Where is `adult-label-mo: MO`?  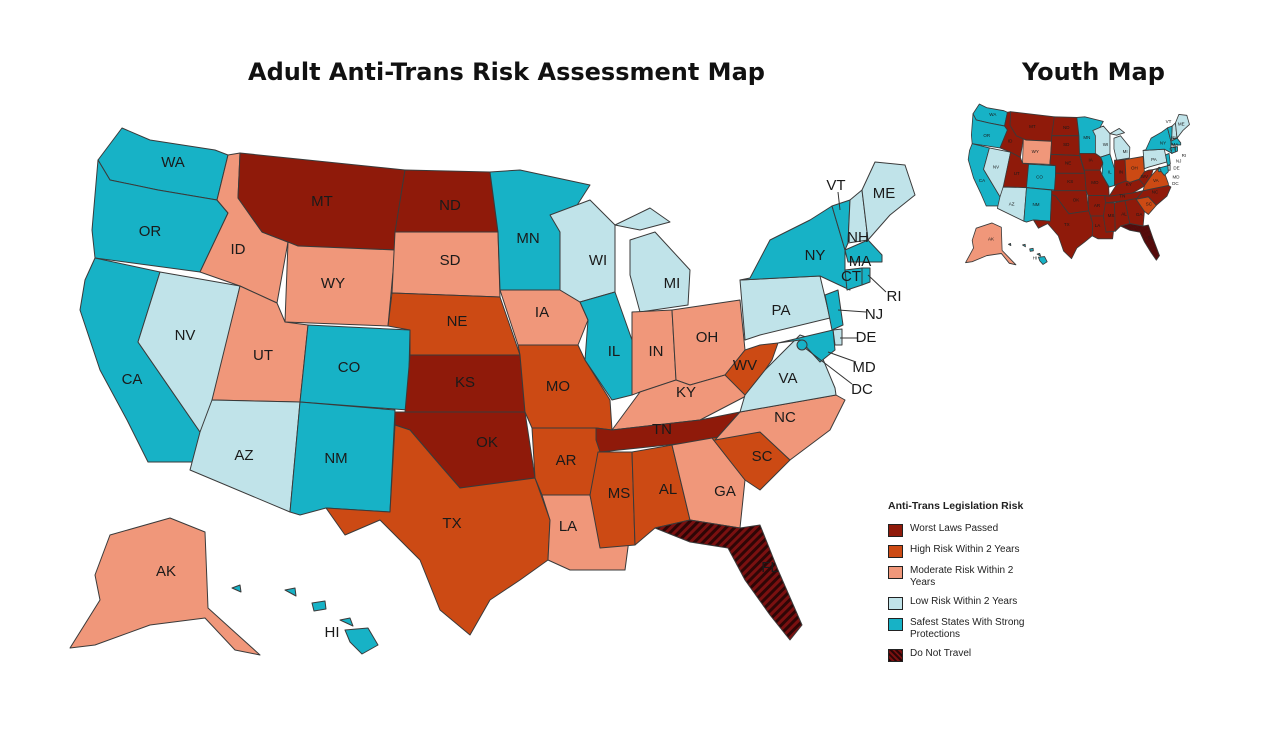 adult-label-mo: MO is located at coordinates (558, 386).